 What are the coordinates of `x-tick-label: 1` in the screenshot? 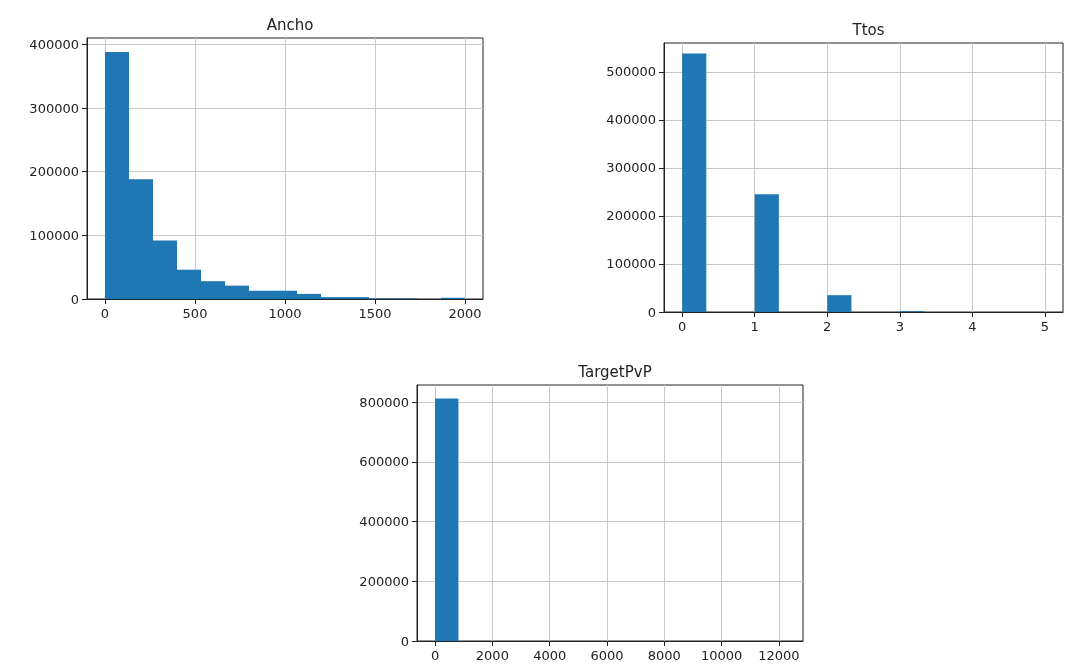 It's located at (754, 326).